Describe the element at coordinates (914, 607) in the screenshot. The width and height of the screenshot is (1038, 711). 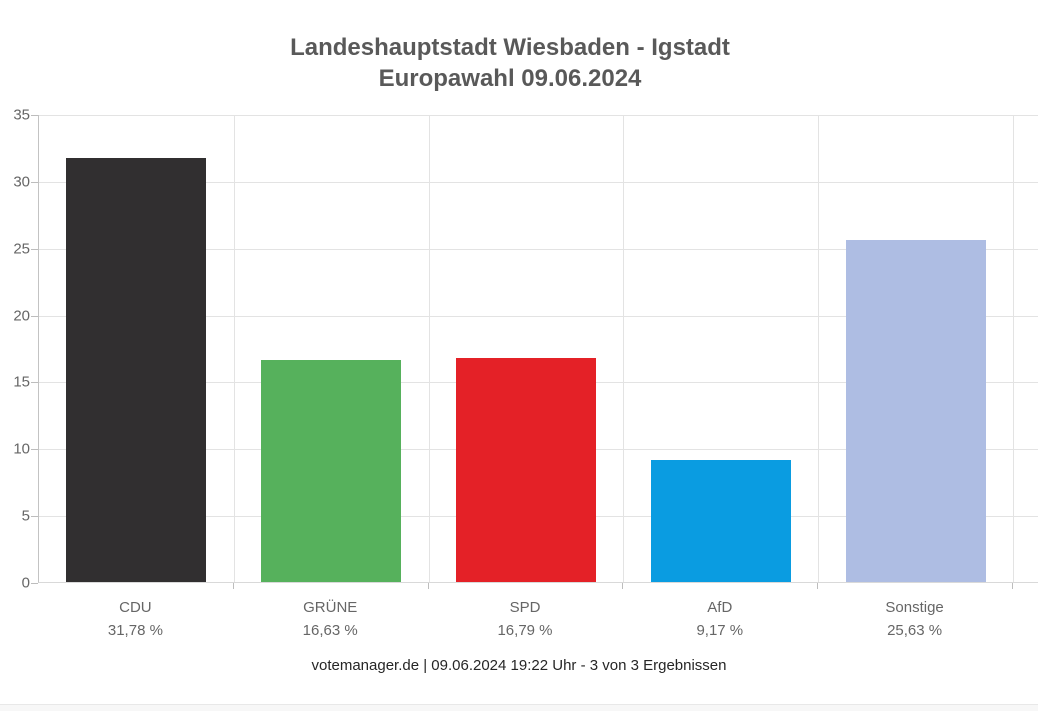
I see `category-name: Sonstige` at that location.